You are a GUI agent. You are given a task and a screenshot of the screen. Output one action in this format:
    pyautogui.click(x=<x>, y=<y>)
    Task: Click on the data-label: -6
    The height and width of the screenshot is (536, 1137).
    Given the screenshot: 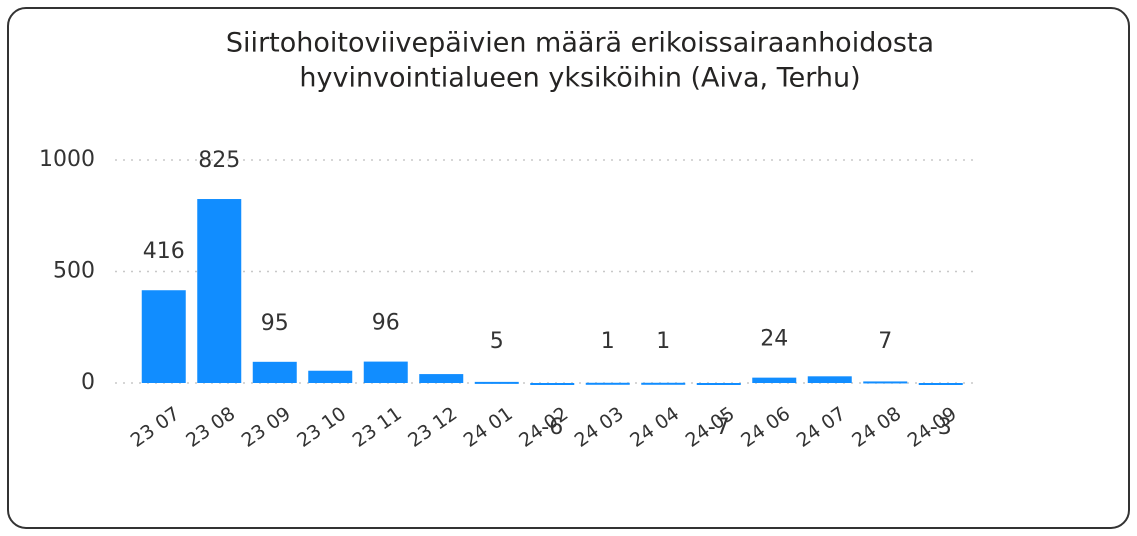 What is the action you would take?
    pyautogui.click(x=552, y=427)
    